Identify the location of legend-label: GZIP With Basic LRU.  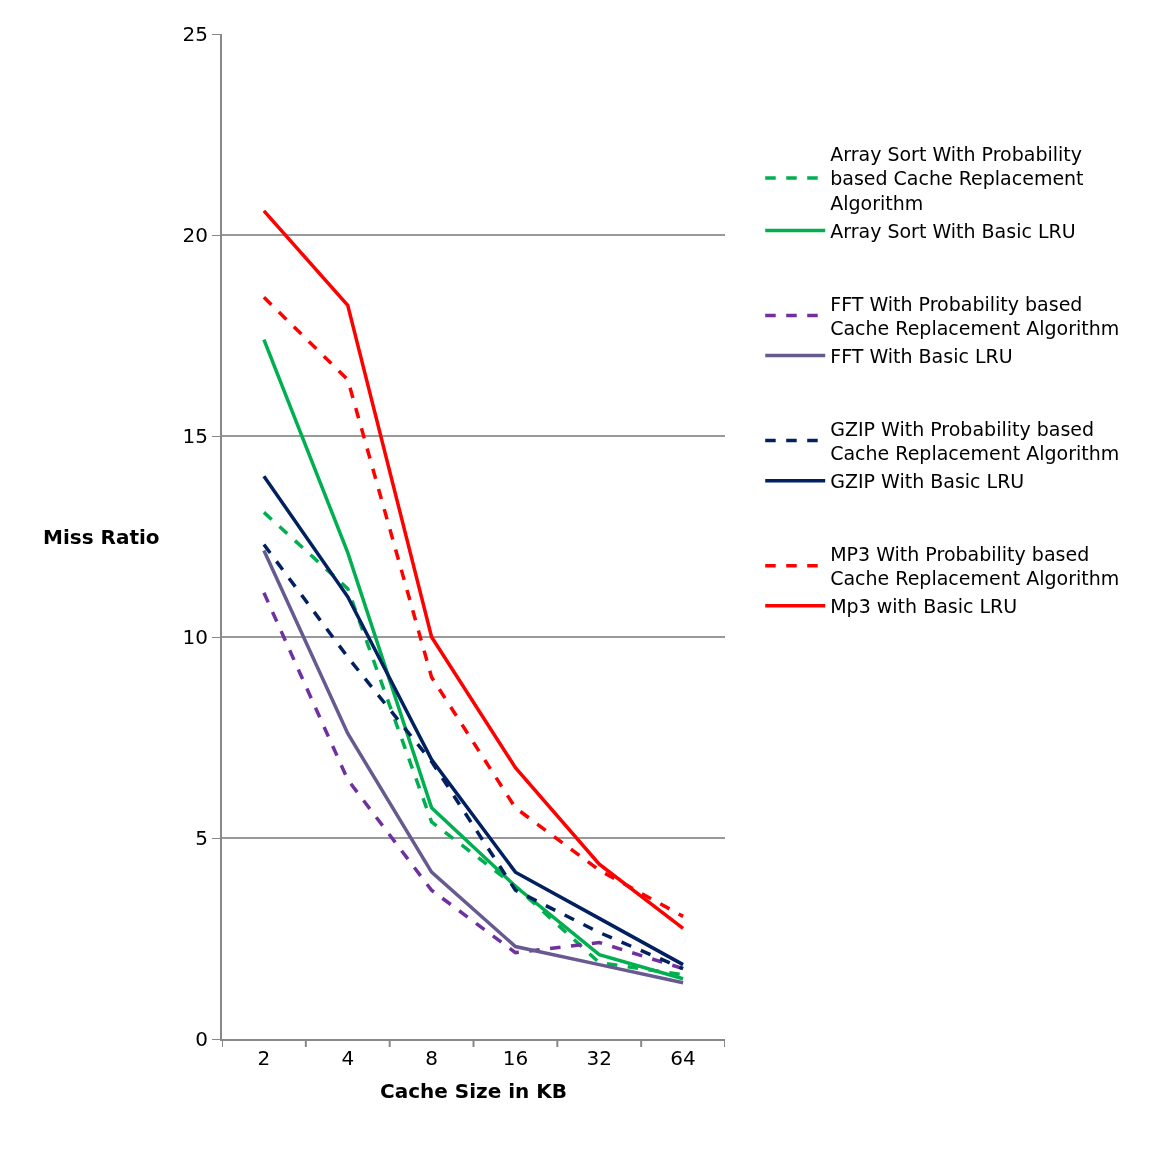
(927, 481).